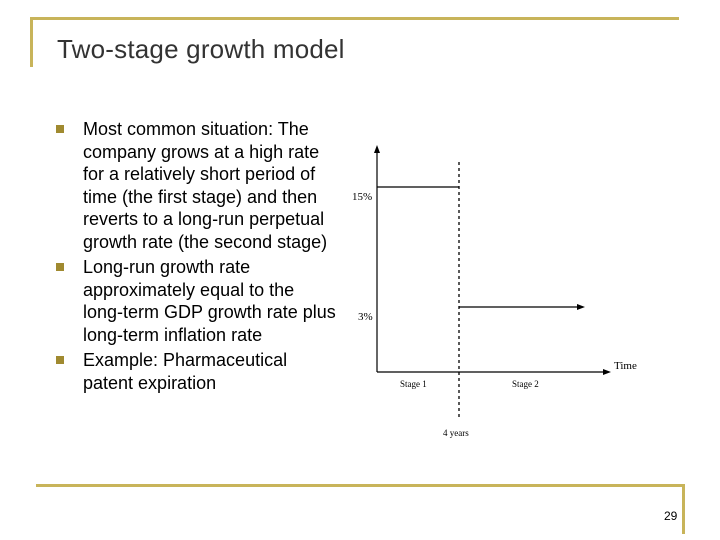 The height and width of the screenshot is (540, 720). What do you see at coordinates (362, 197) in the screenshot?
I see `high-rate-label: 15%` at bounding box center [362, 197].